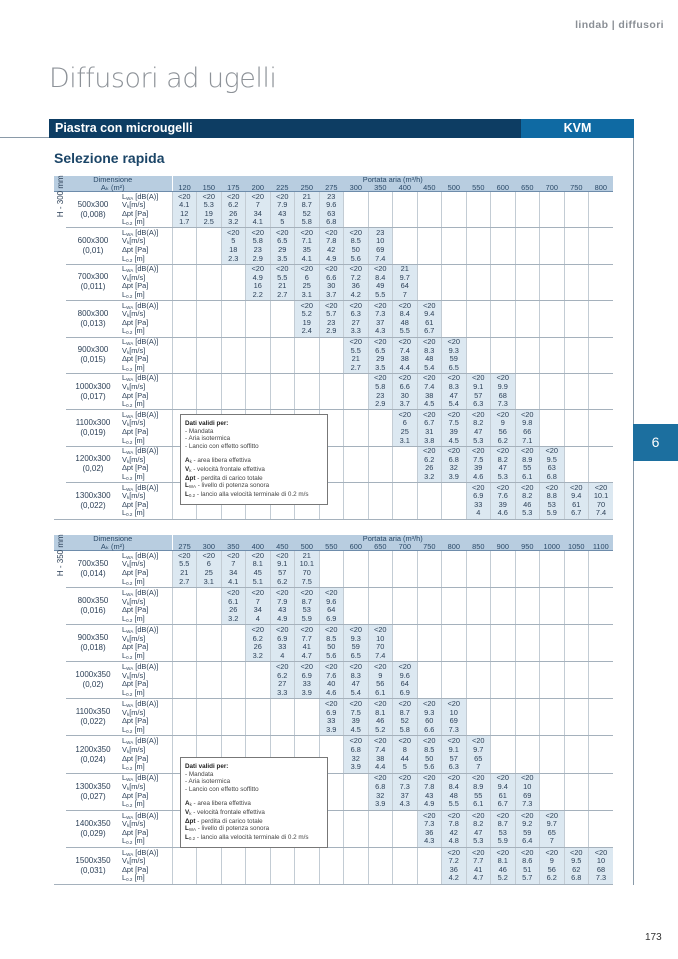  I want to click on dimension-cell: 800x300 (0,013), so click(93, 319).